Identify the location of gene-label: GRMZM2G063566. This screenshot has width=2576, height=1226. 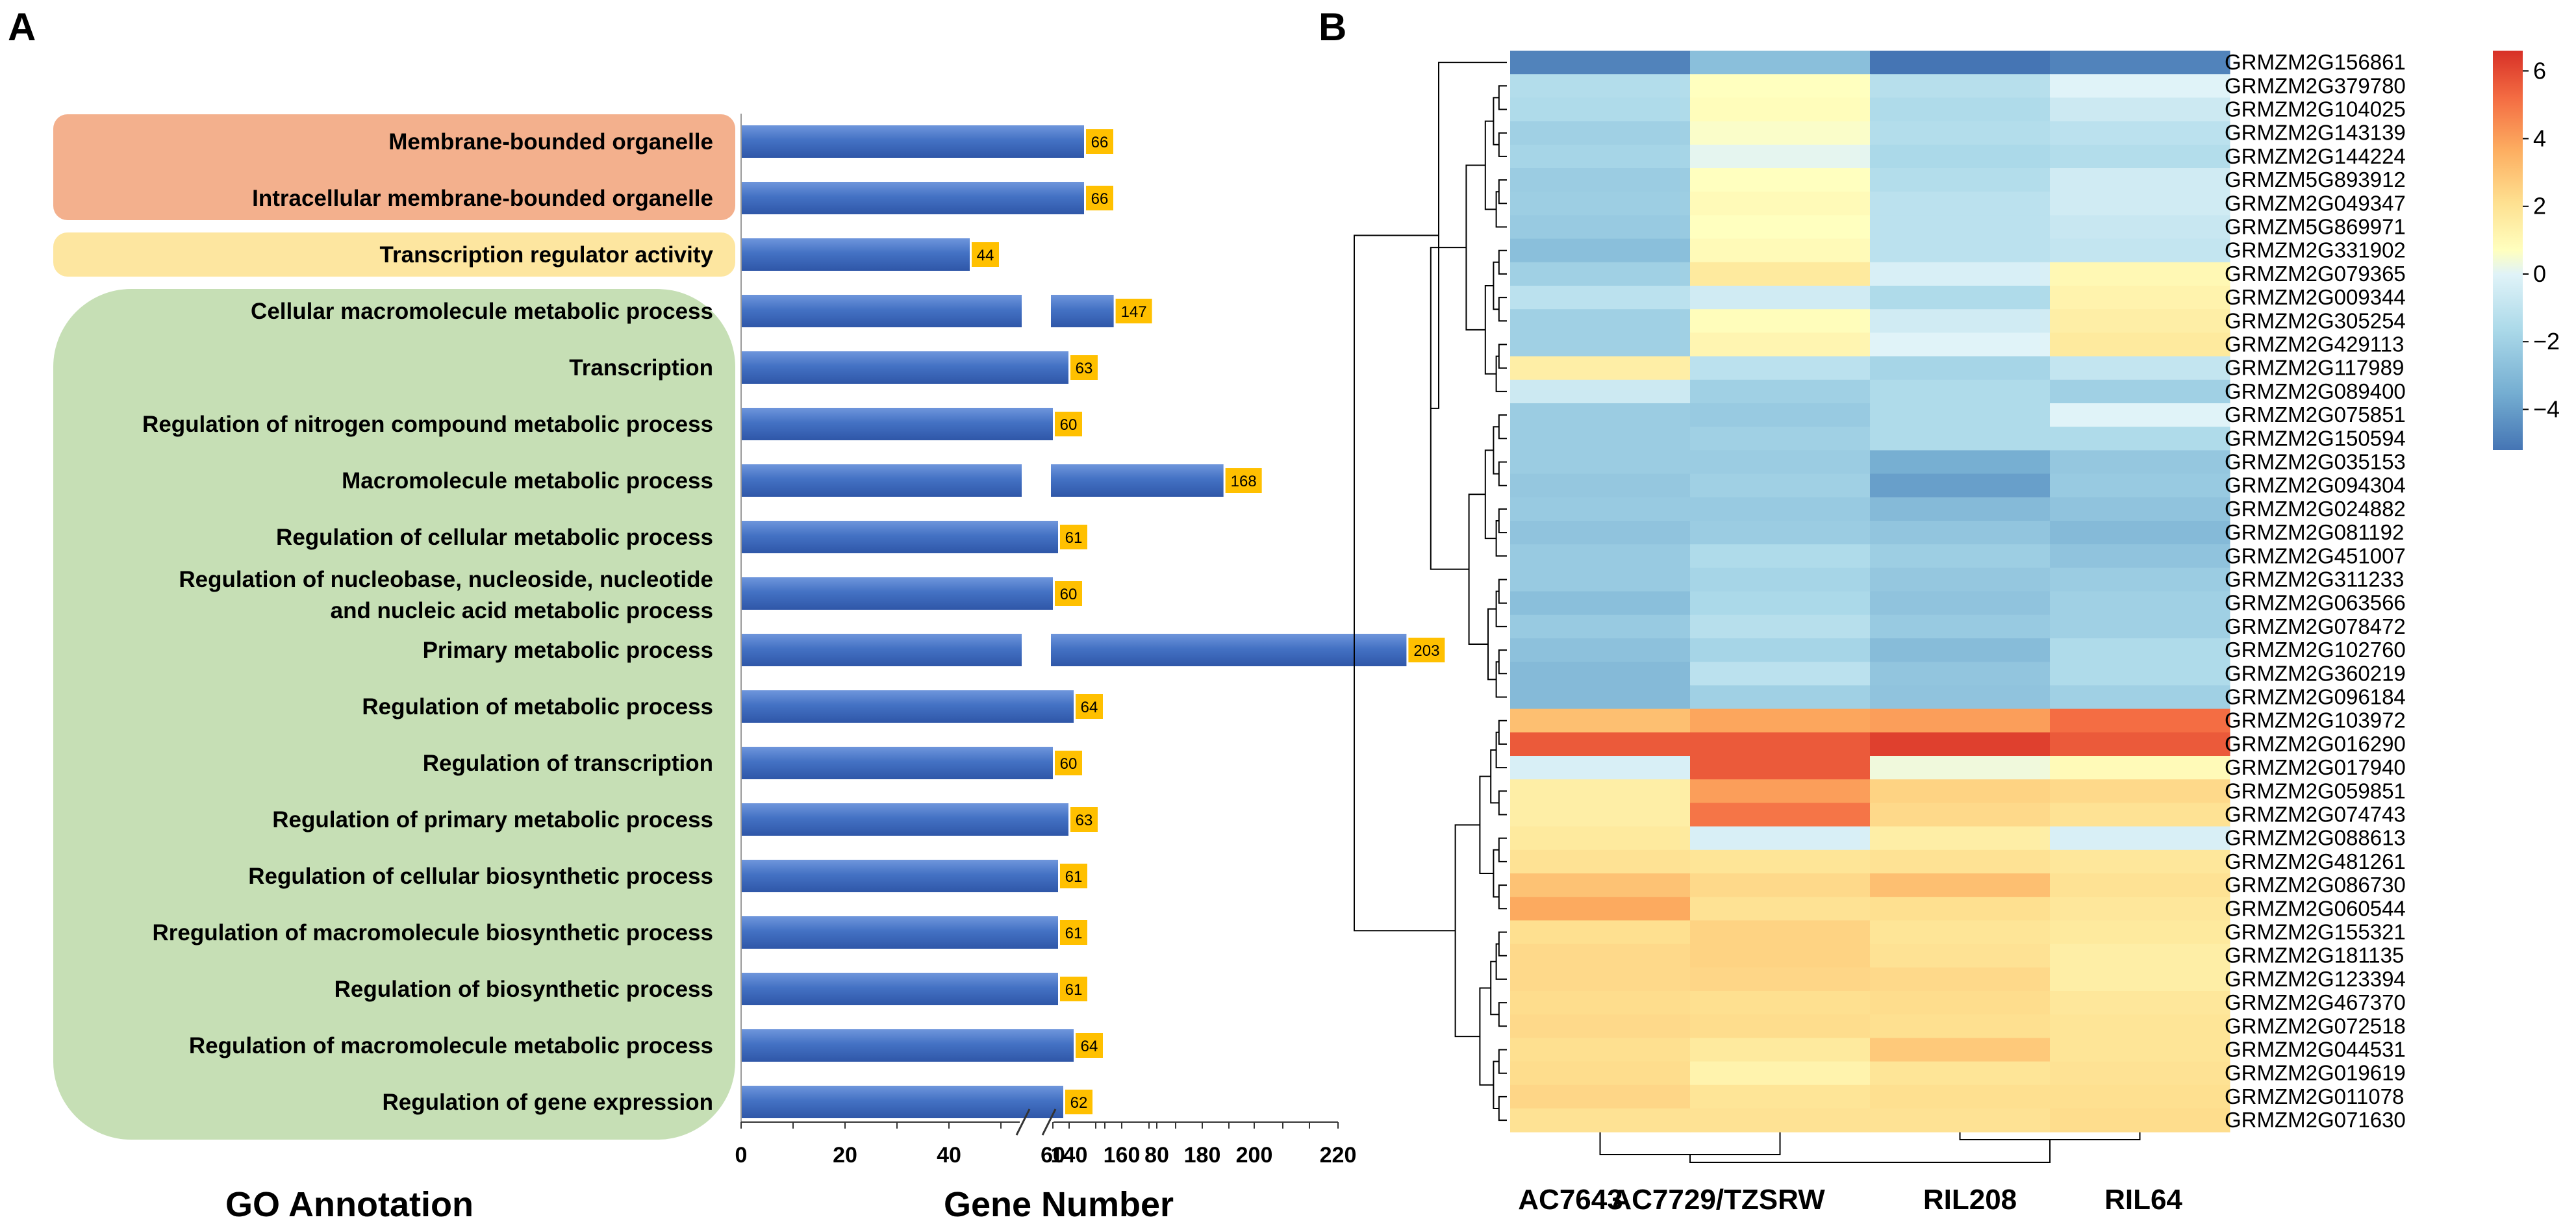
(2316, 603).